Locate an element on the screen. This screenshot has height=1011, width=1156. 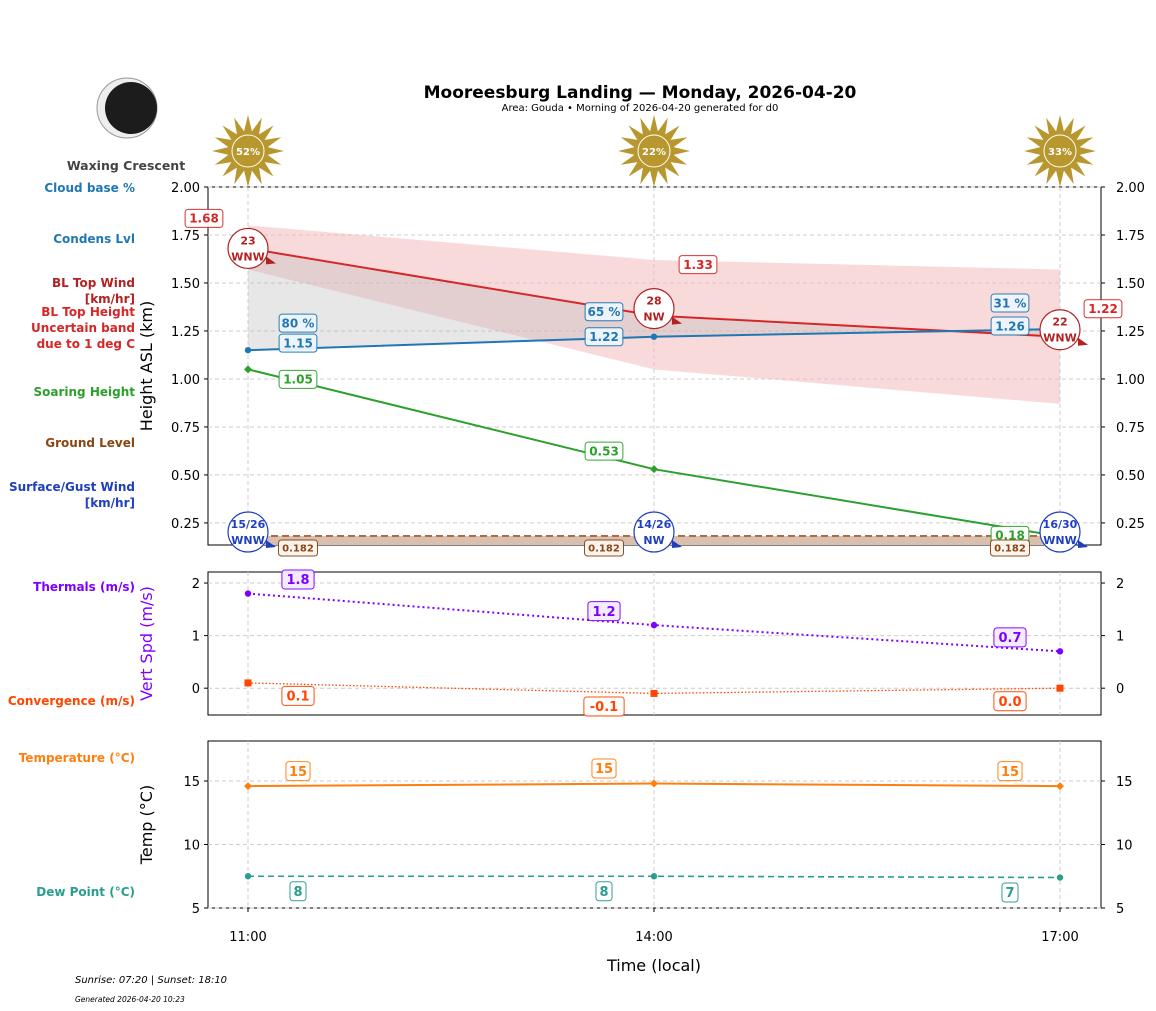
cloud-base-pct: 31 % is located at coordinates (1010, 303).